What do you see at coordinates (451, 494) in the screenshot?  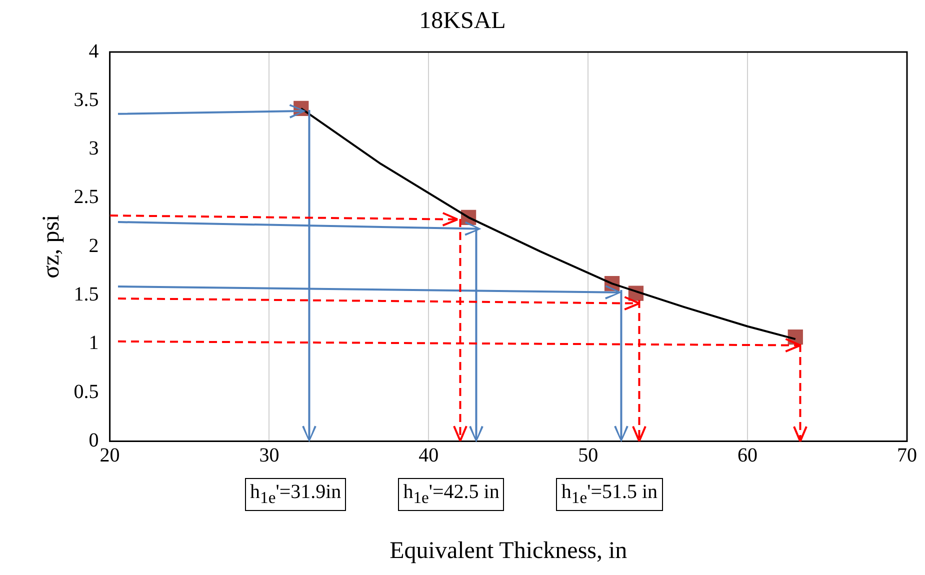 I see `text: h$_{1e}$'=42.5 in` at bounding box center [451, 494].